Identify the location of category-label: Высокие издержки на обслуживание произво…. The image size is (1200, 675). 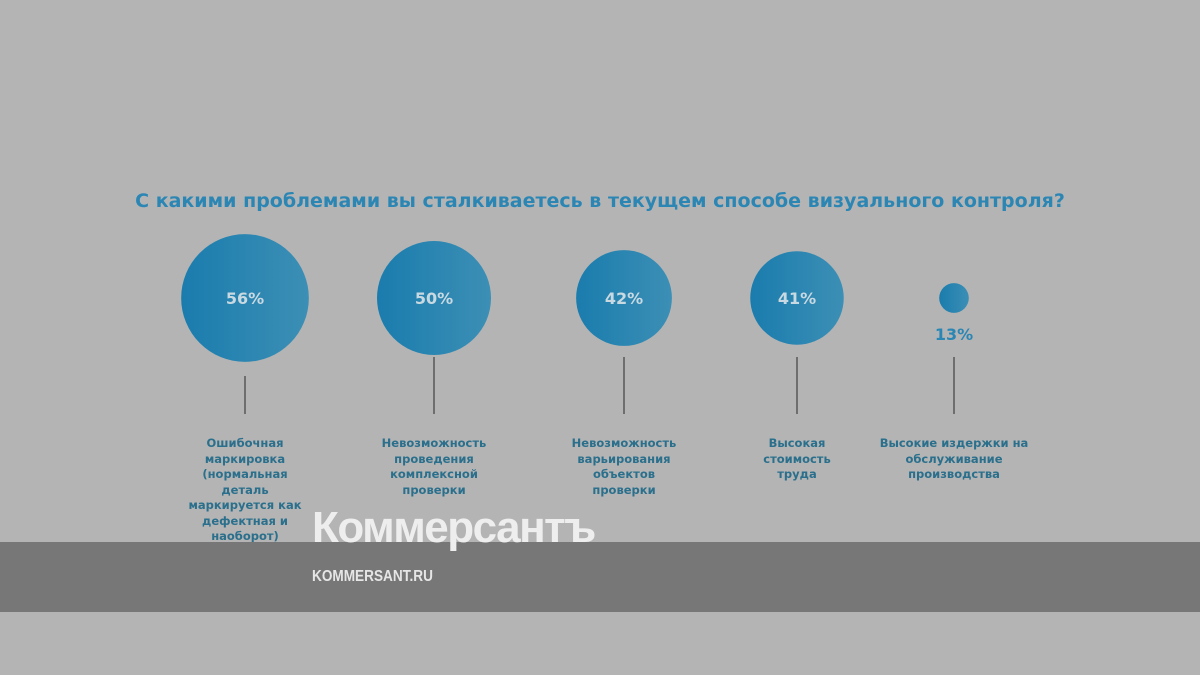
(954, 458).